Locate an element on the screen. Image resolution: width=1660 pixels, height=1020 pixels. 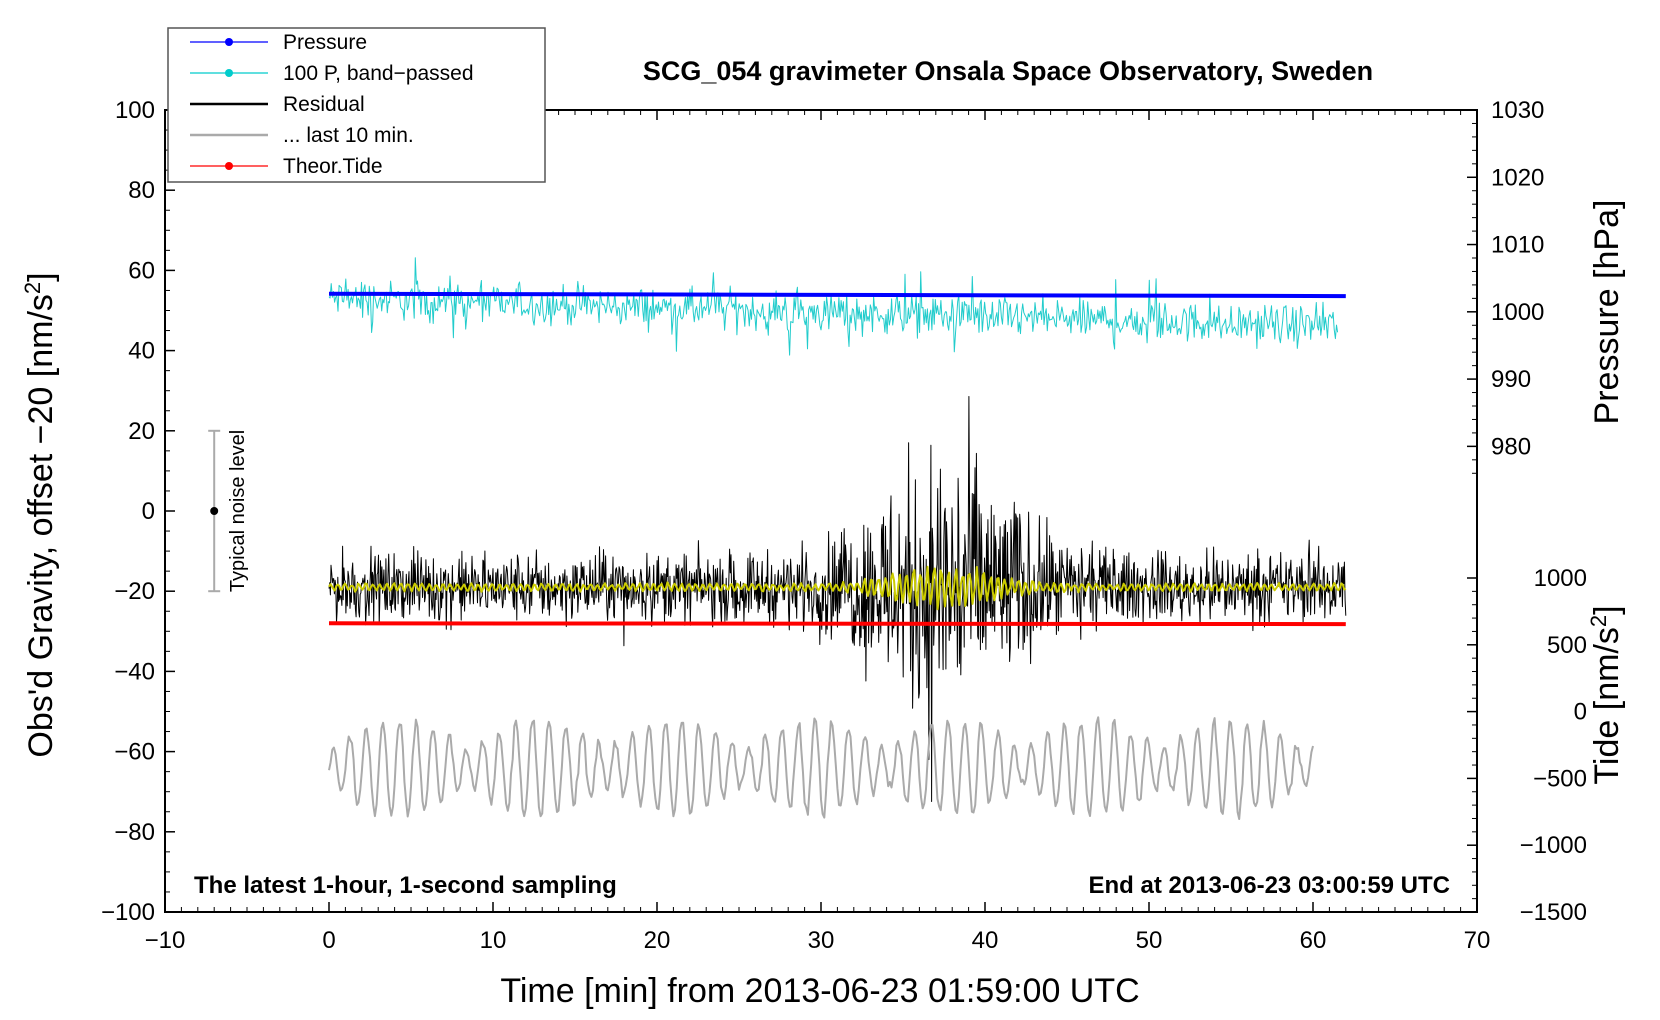
x-tick-label: 10 is located at coordinates (493, 940).